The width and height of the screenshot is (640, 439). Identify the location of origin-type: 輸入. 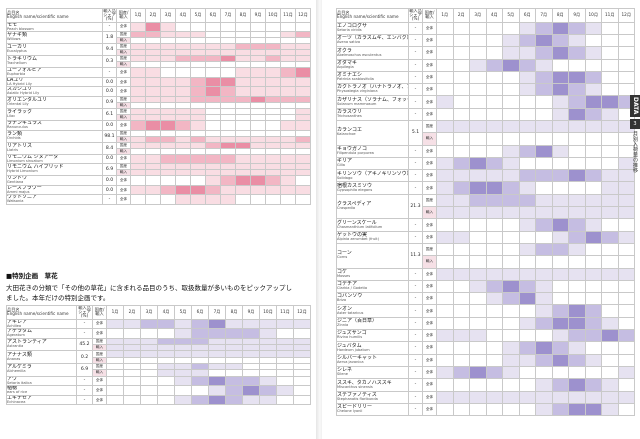
(429, 262).